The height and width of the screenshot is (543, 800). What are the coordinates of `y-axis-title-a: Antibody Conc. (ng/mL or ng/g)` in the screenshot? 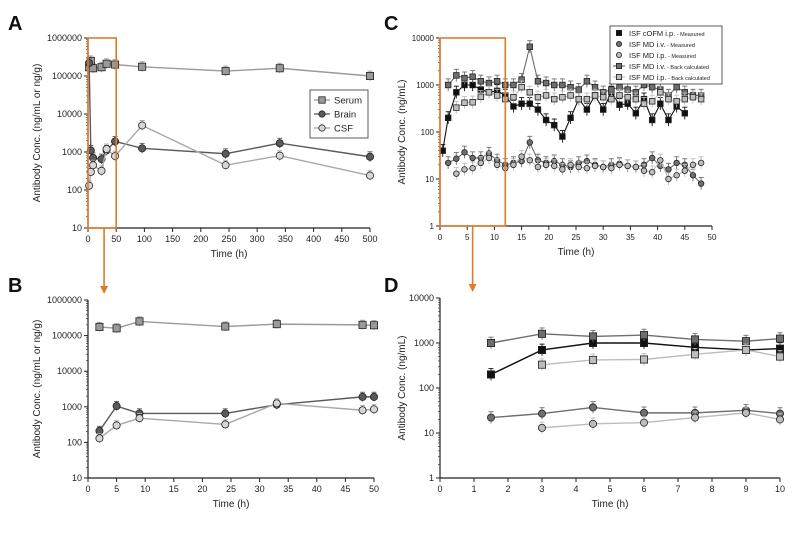 It's located at (37, 133).